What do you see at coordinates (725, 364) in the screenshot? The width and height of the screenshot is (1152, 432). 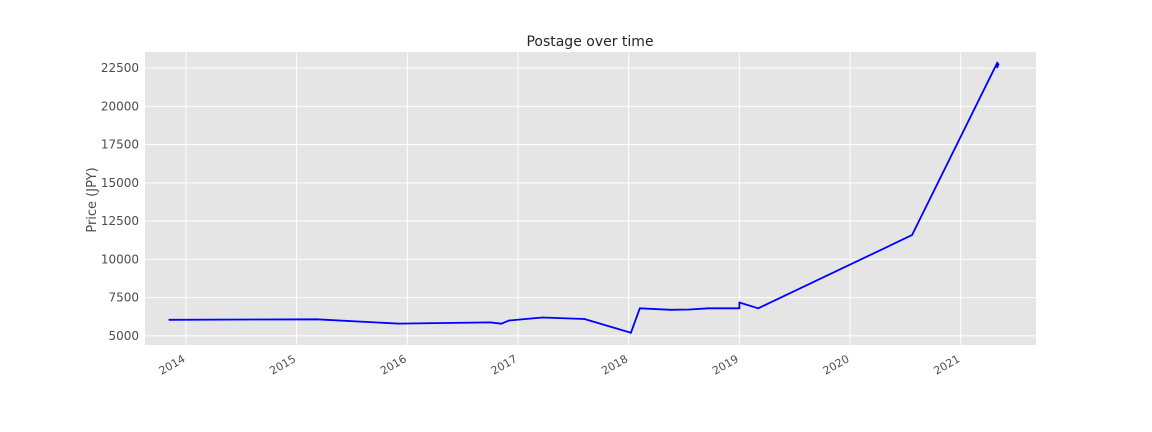 I see `x-tick-label: 2019` at bounding box center [725, 364].